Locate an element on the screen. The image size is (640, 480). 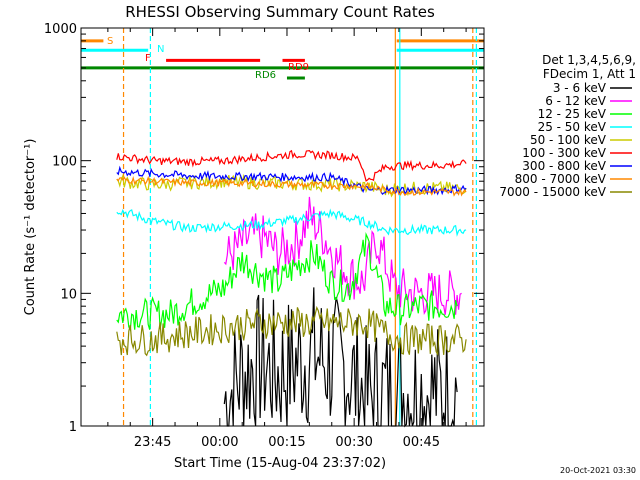
chart-title: RHESSI Observing Summary Count Rates is located at coordinates (280, 12).